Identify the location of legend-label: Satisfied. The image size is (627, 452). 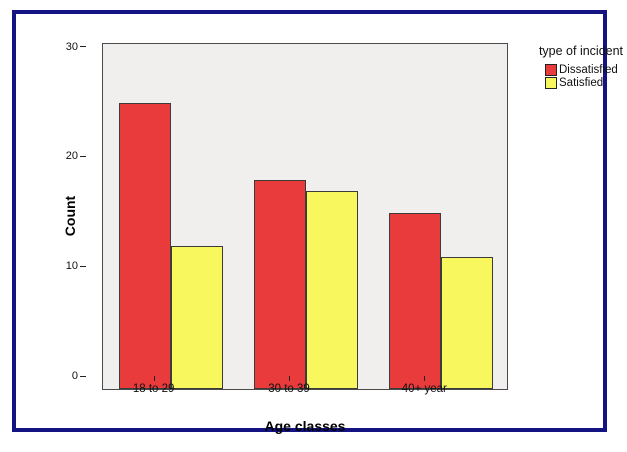
(581, 83).